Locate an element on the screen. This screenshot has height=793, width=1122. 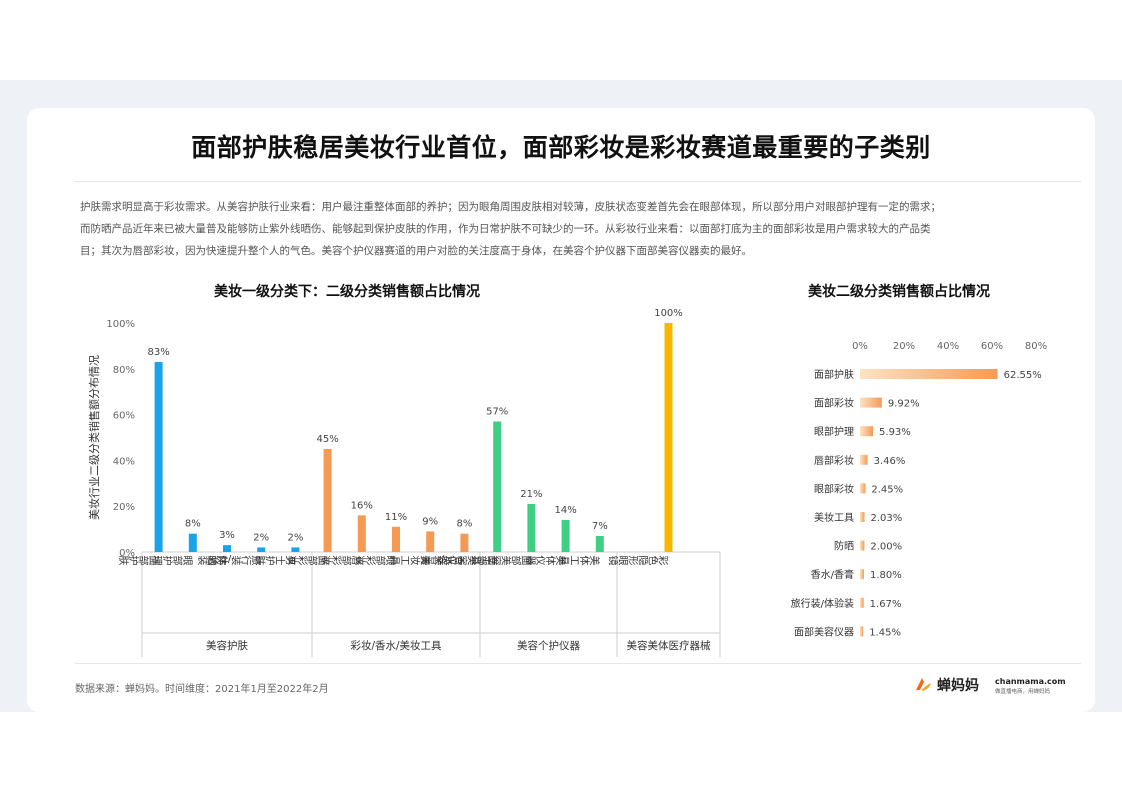
group-label: 美容护肤 is located at coordinates (227, 645).